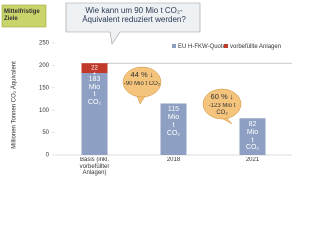 Image resolution: width=320 pixels, height=240 pixels. I want to click on y-tick-label: 0, so click(48, 156).